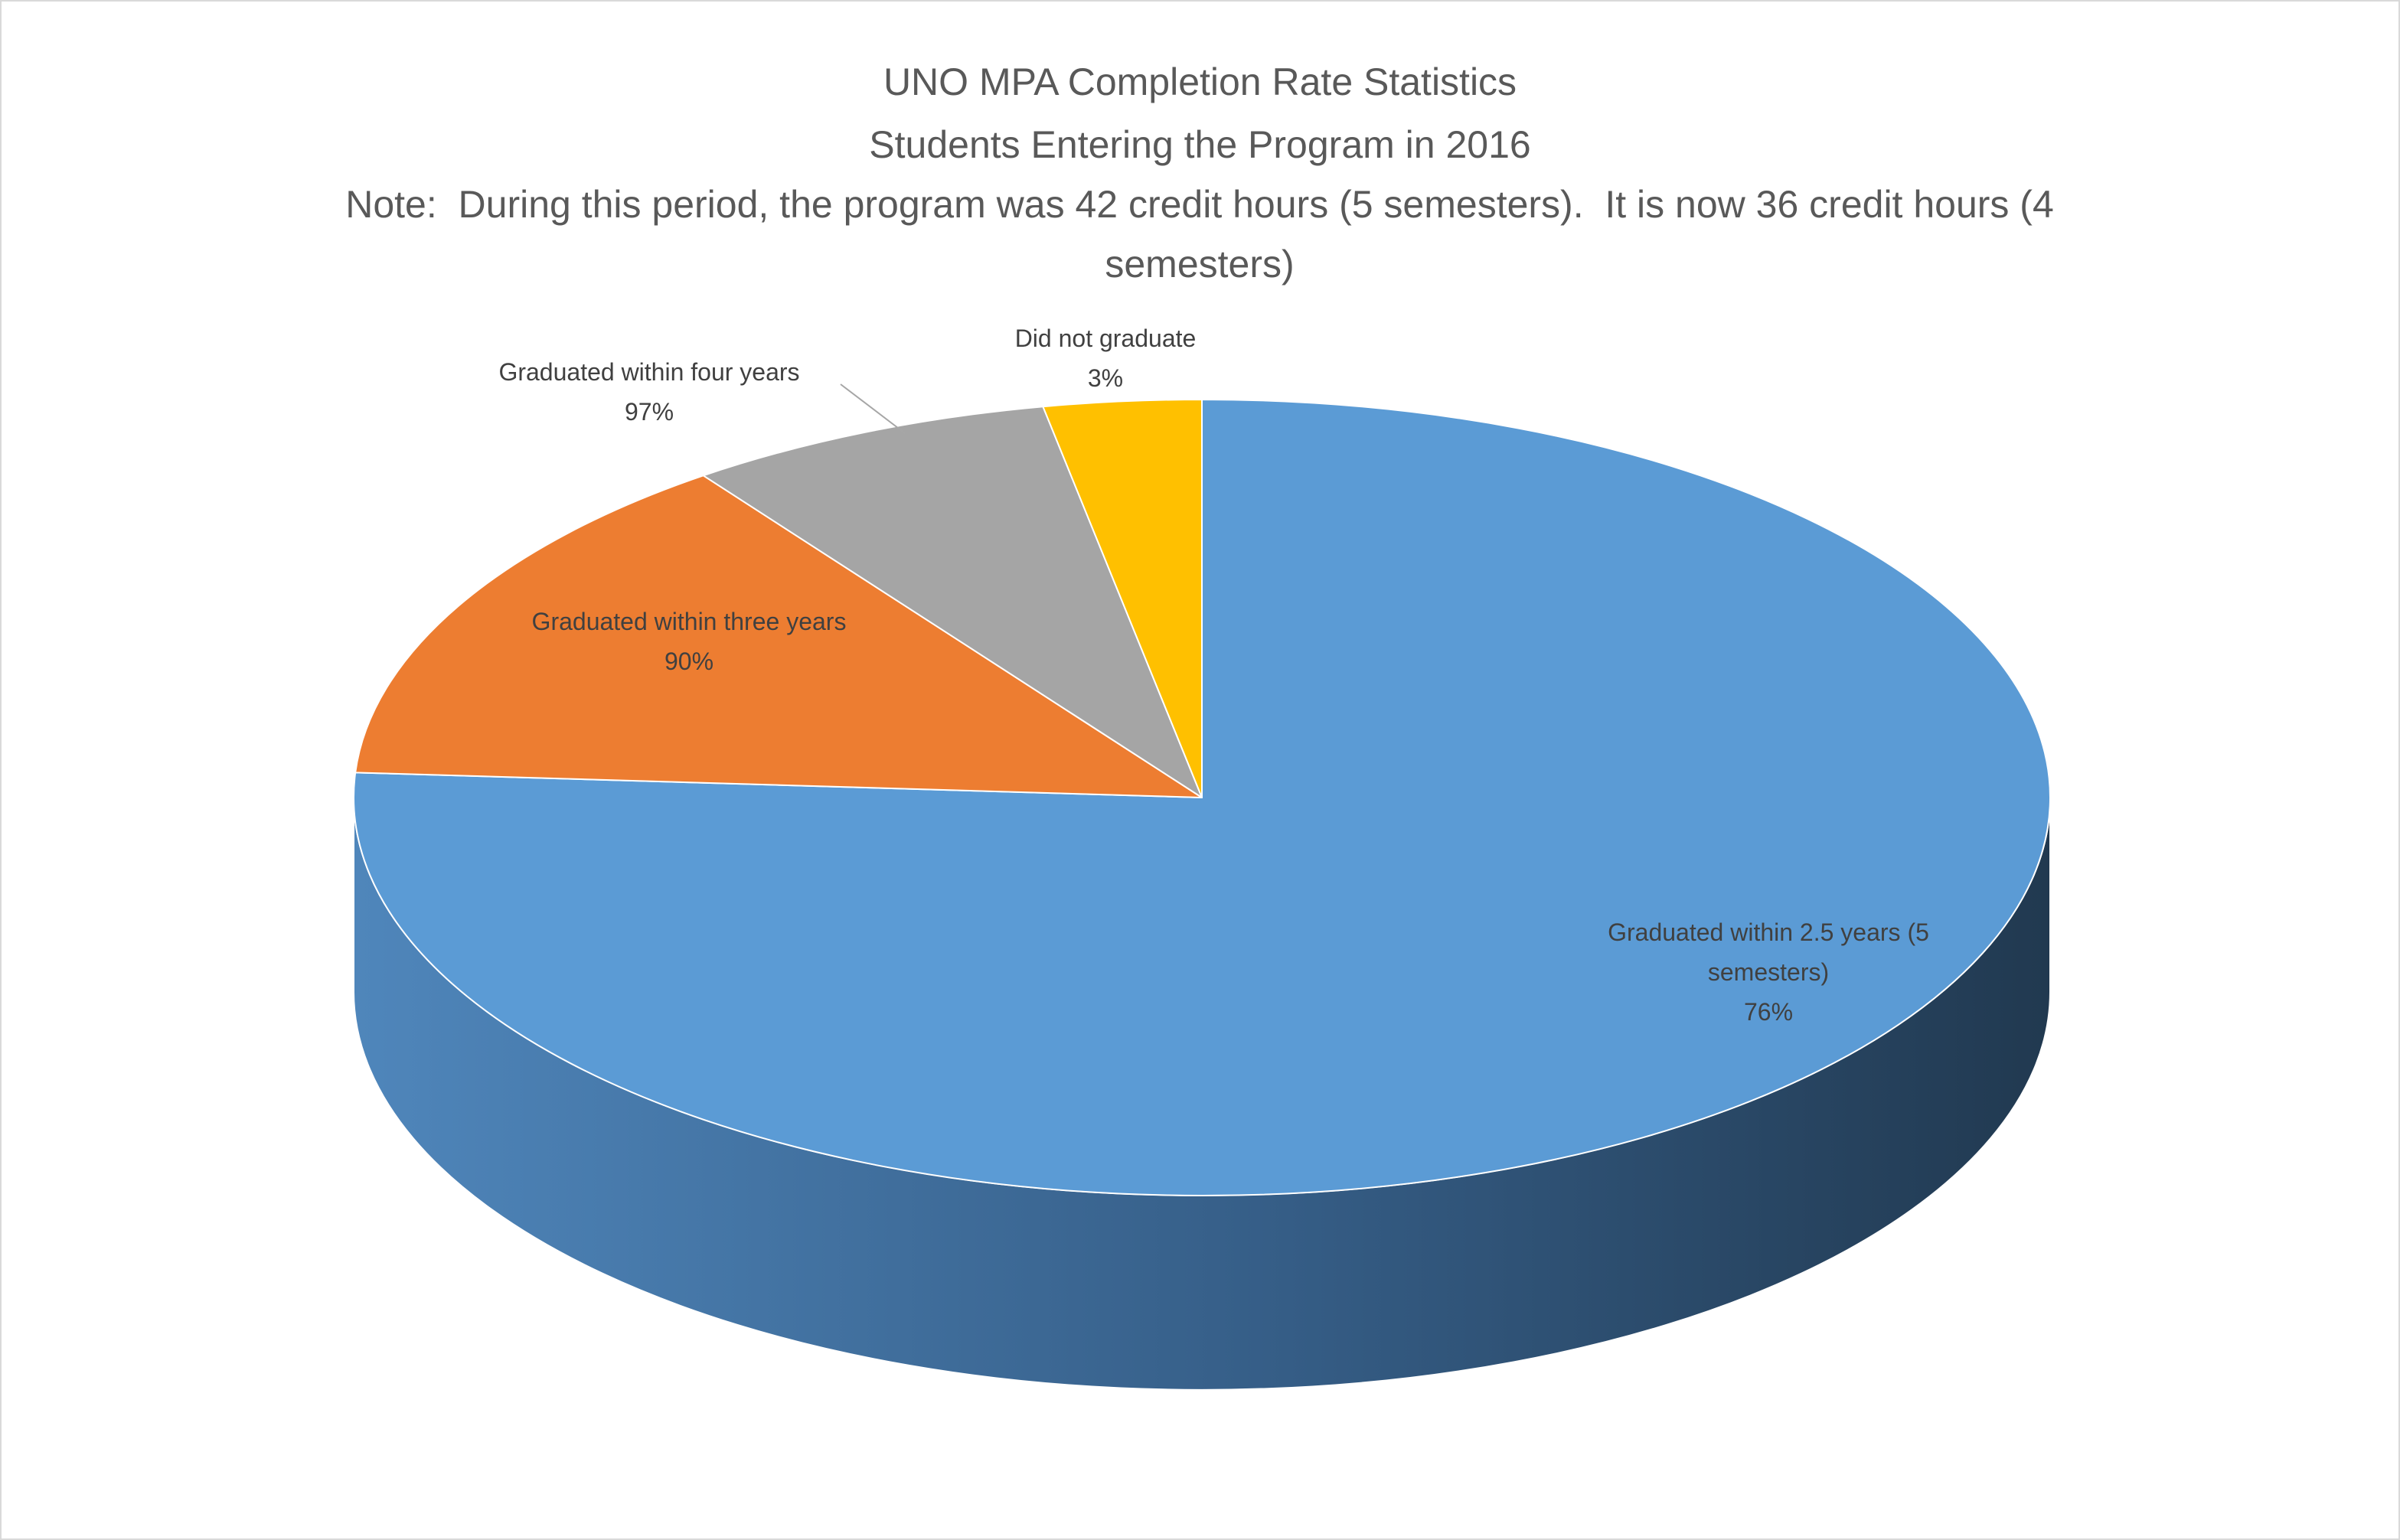  Describe the element at coordinates (1200, 144) in the screenshot. I see `chart-subtitle: Students Entering the Program in 2016` at that location.